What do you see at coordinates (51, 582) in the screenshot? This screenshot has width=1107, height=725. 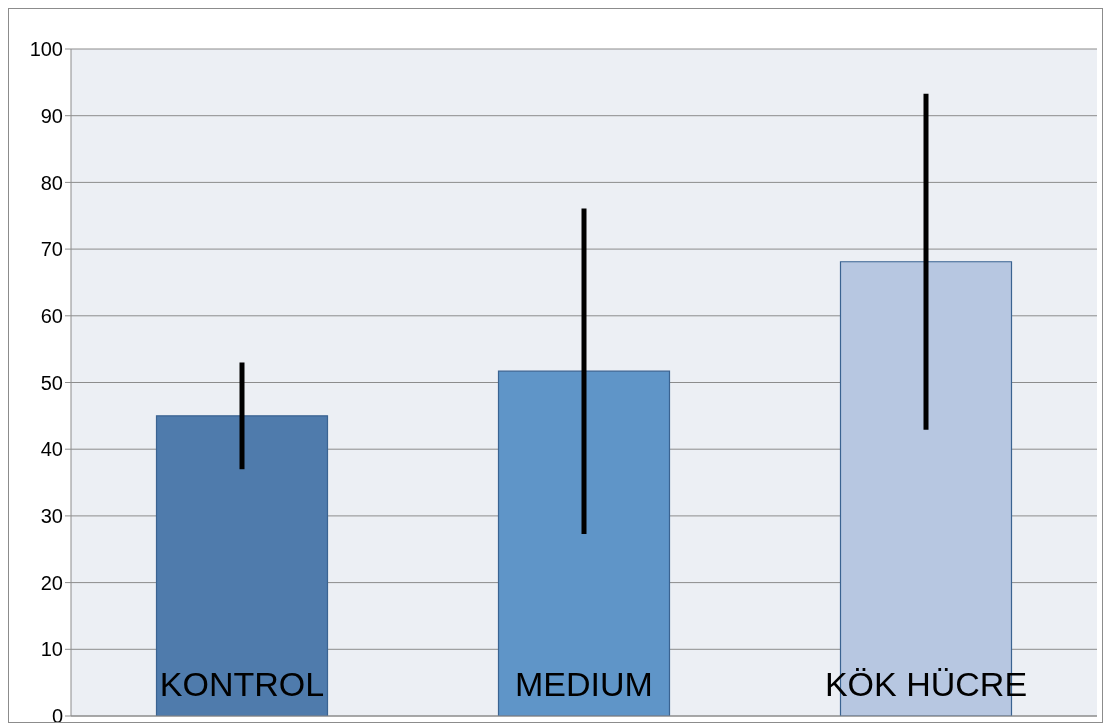 I see `y-tick-label: 20` at bounding box center [51, 582].